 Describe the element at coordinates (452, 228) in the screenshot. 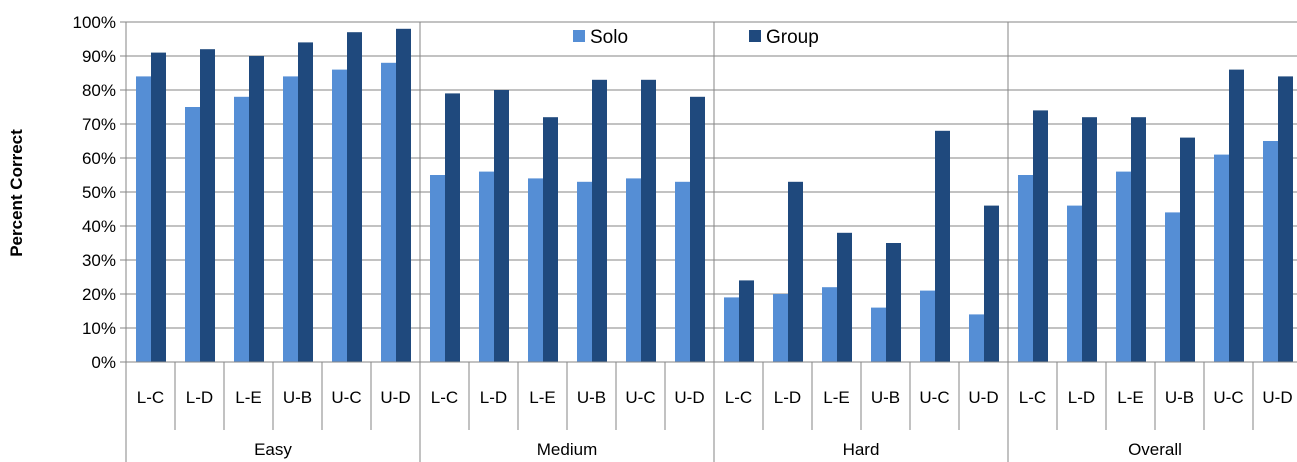

I see `bar-group-medium-l-c` at that location.